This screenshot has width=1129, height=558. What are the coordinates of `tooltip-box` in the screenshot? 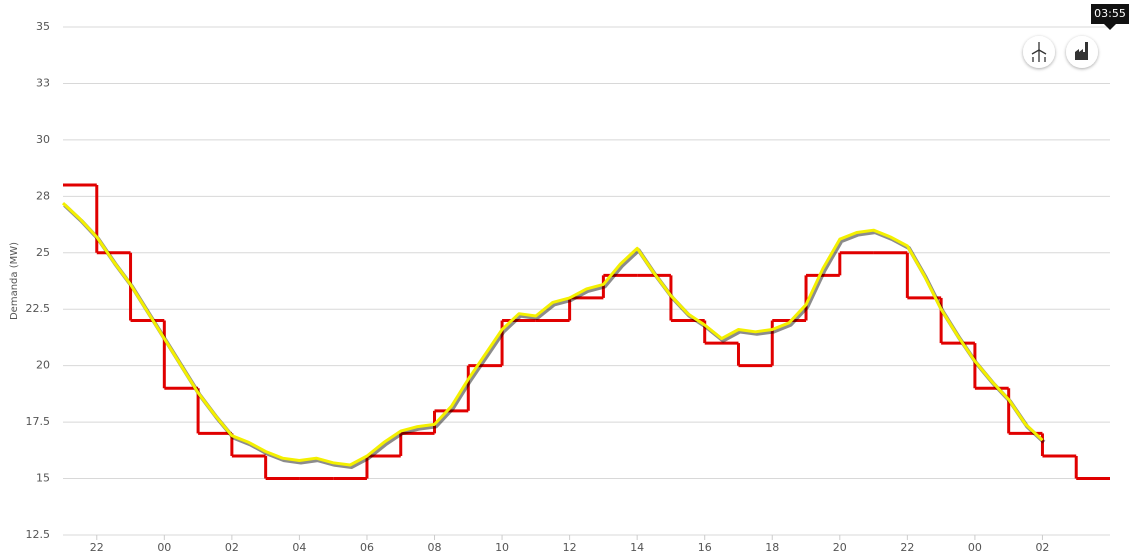 It's located at (1110, 14).